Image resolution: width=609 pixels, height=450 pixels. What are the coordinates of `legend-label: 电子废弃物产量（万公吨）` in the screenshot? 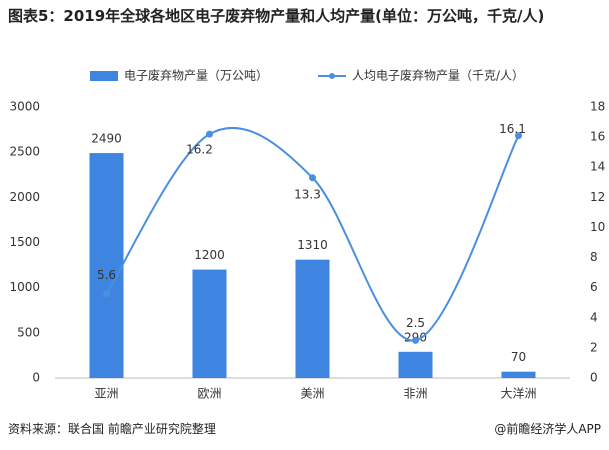 It's located at (196, 75).